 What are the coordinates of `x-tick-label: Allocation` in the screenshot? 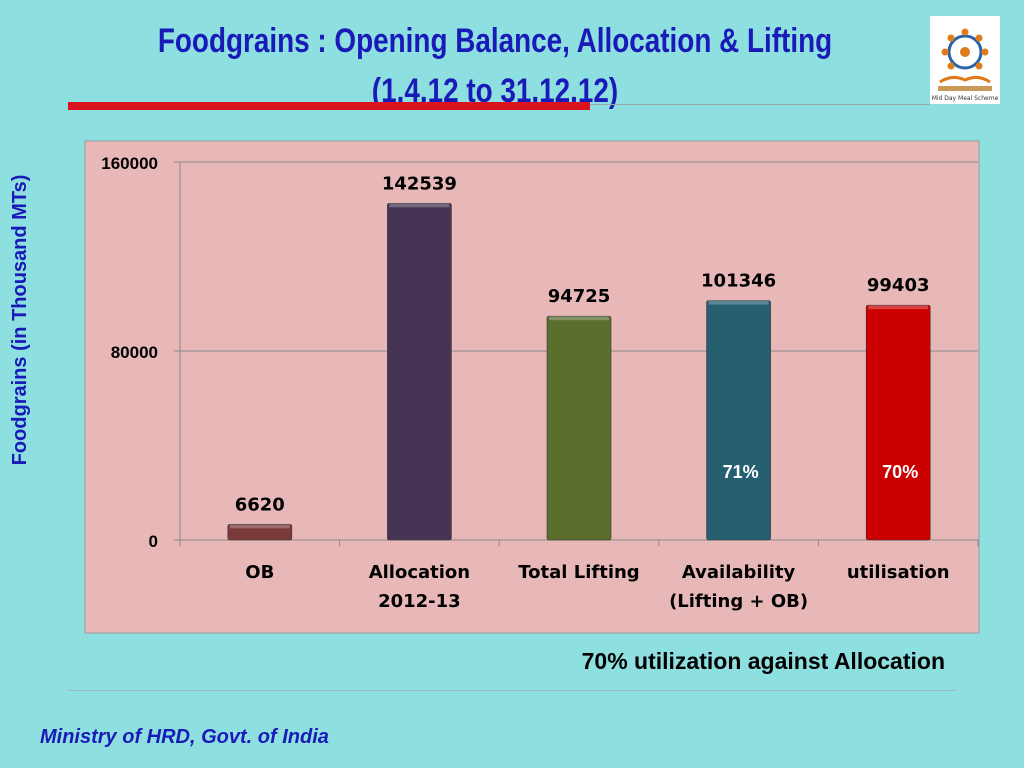 It's located at (419, 572).